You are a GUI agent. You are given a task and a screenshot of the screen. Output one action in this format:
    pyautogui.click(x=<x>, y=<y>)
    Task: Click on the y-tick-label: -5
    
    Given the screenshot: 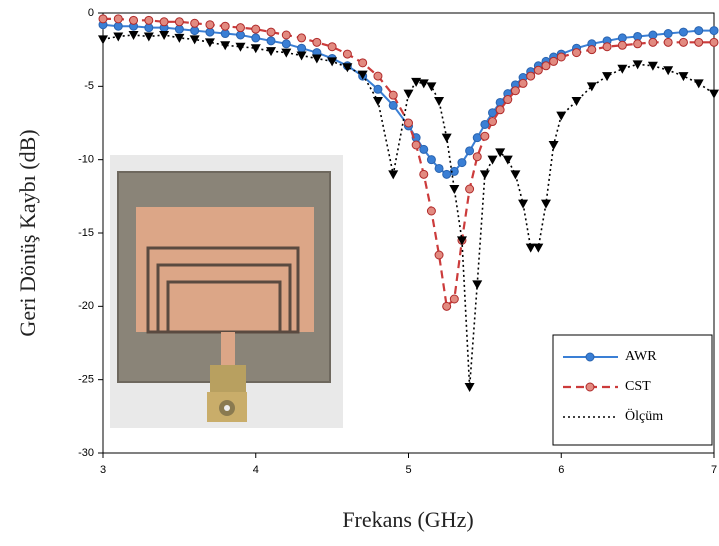 What is the action you would take?
    pyautogui.click(x=89, y=86)
    